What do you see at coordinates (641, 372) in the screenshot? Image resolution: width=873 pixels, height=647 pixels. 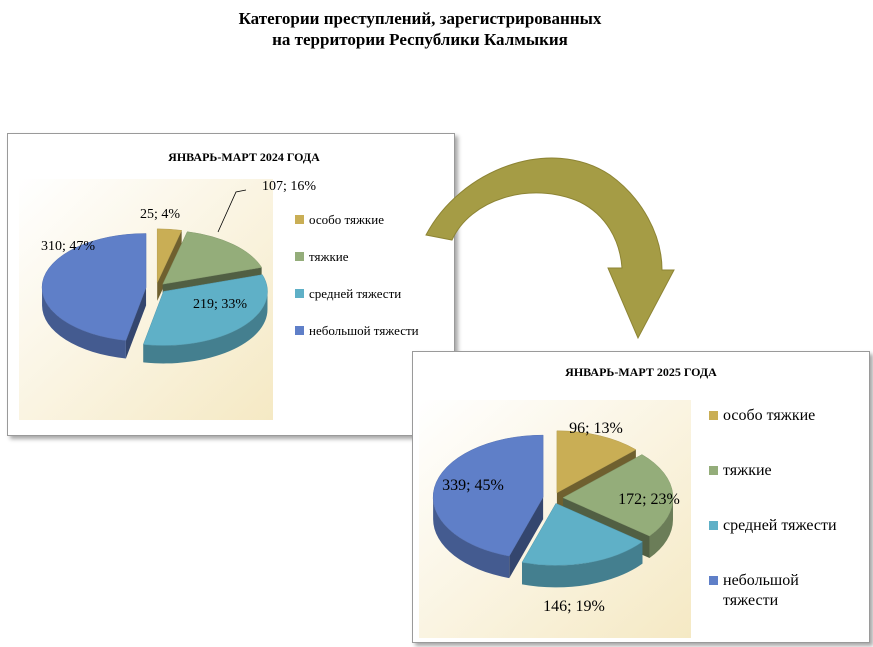 I see `chart-title: ЯНВАРЬ-МАРТ 2025 ГОДА` at bounding box center [641, 372].